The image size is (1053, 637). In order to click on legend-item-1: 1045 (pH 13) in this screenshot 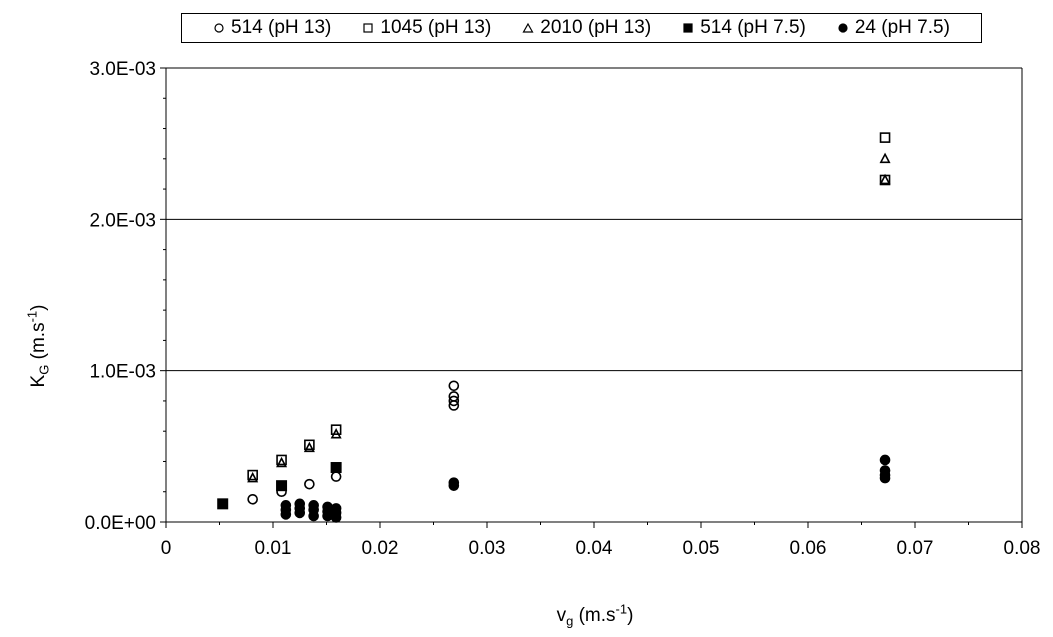, I will do `click(426, 28)`.